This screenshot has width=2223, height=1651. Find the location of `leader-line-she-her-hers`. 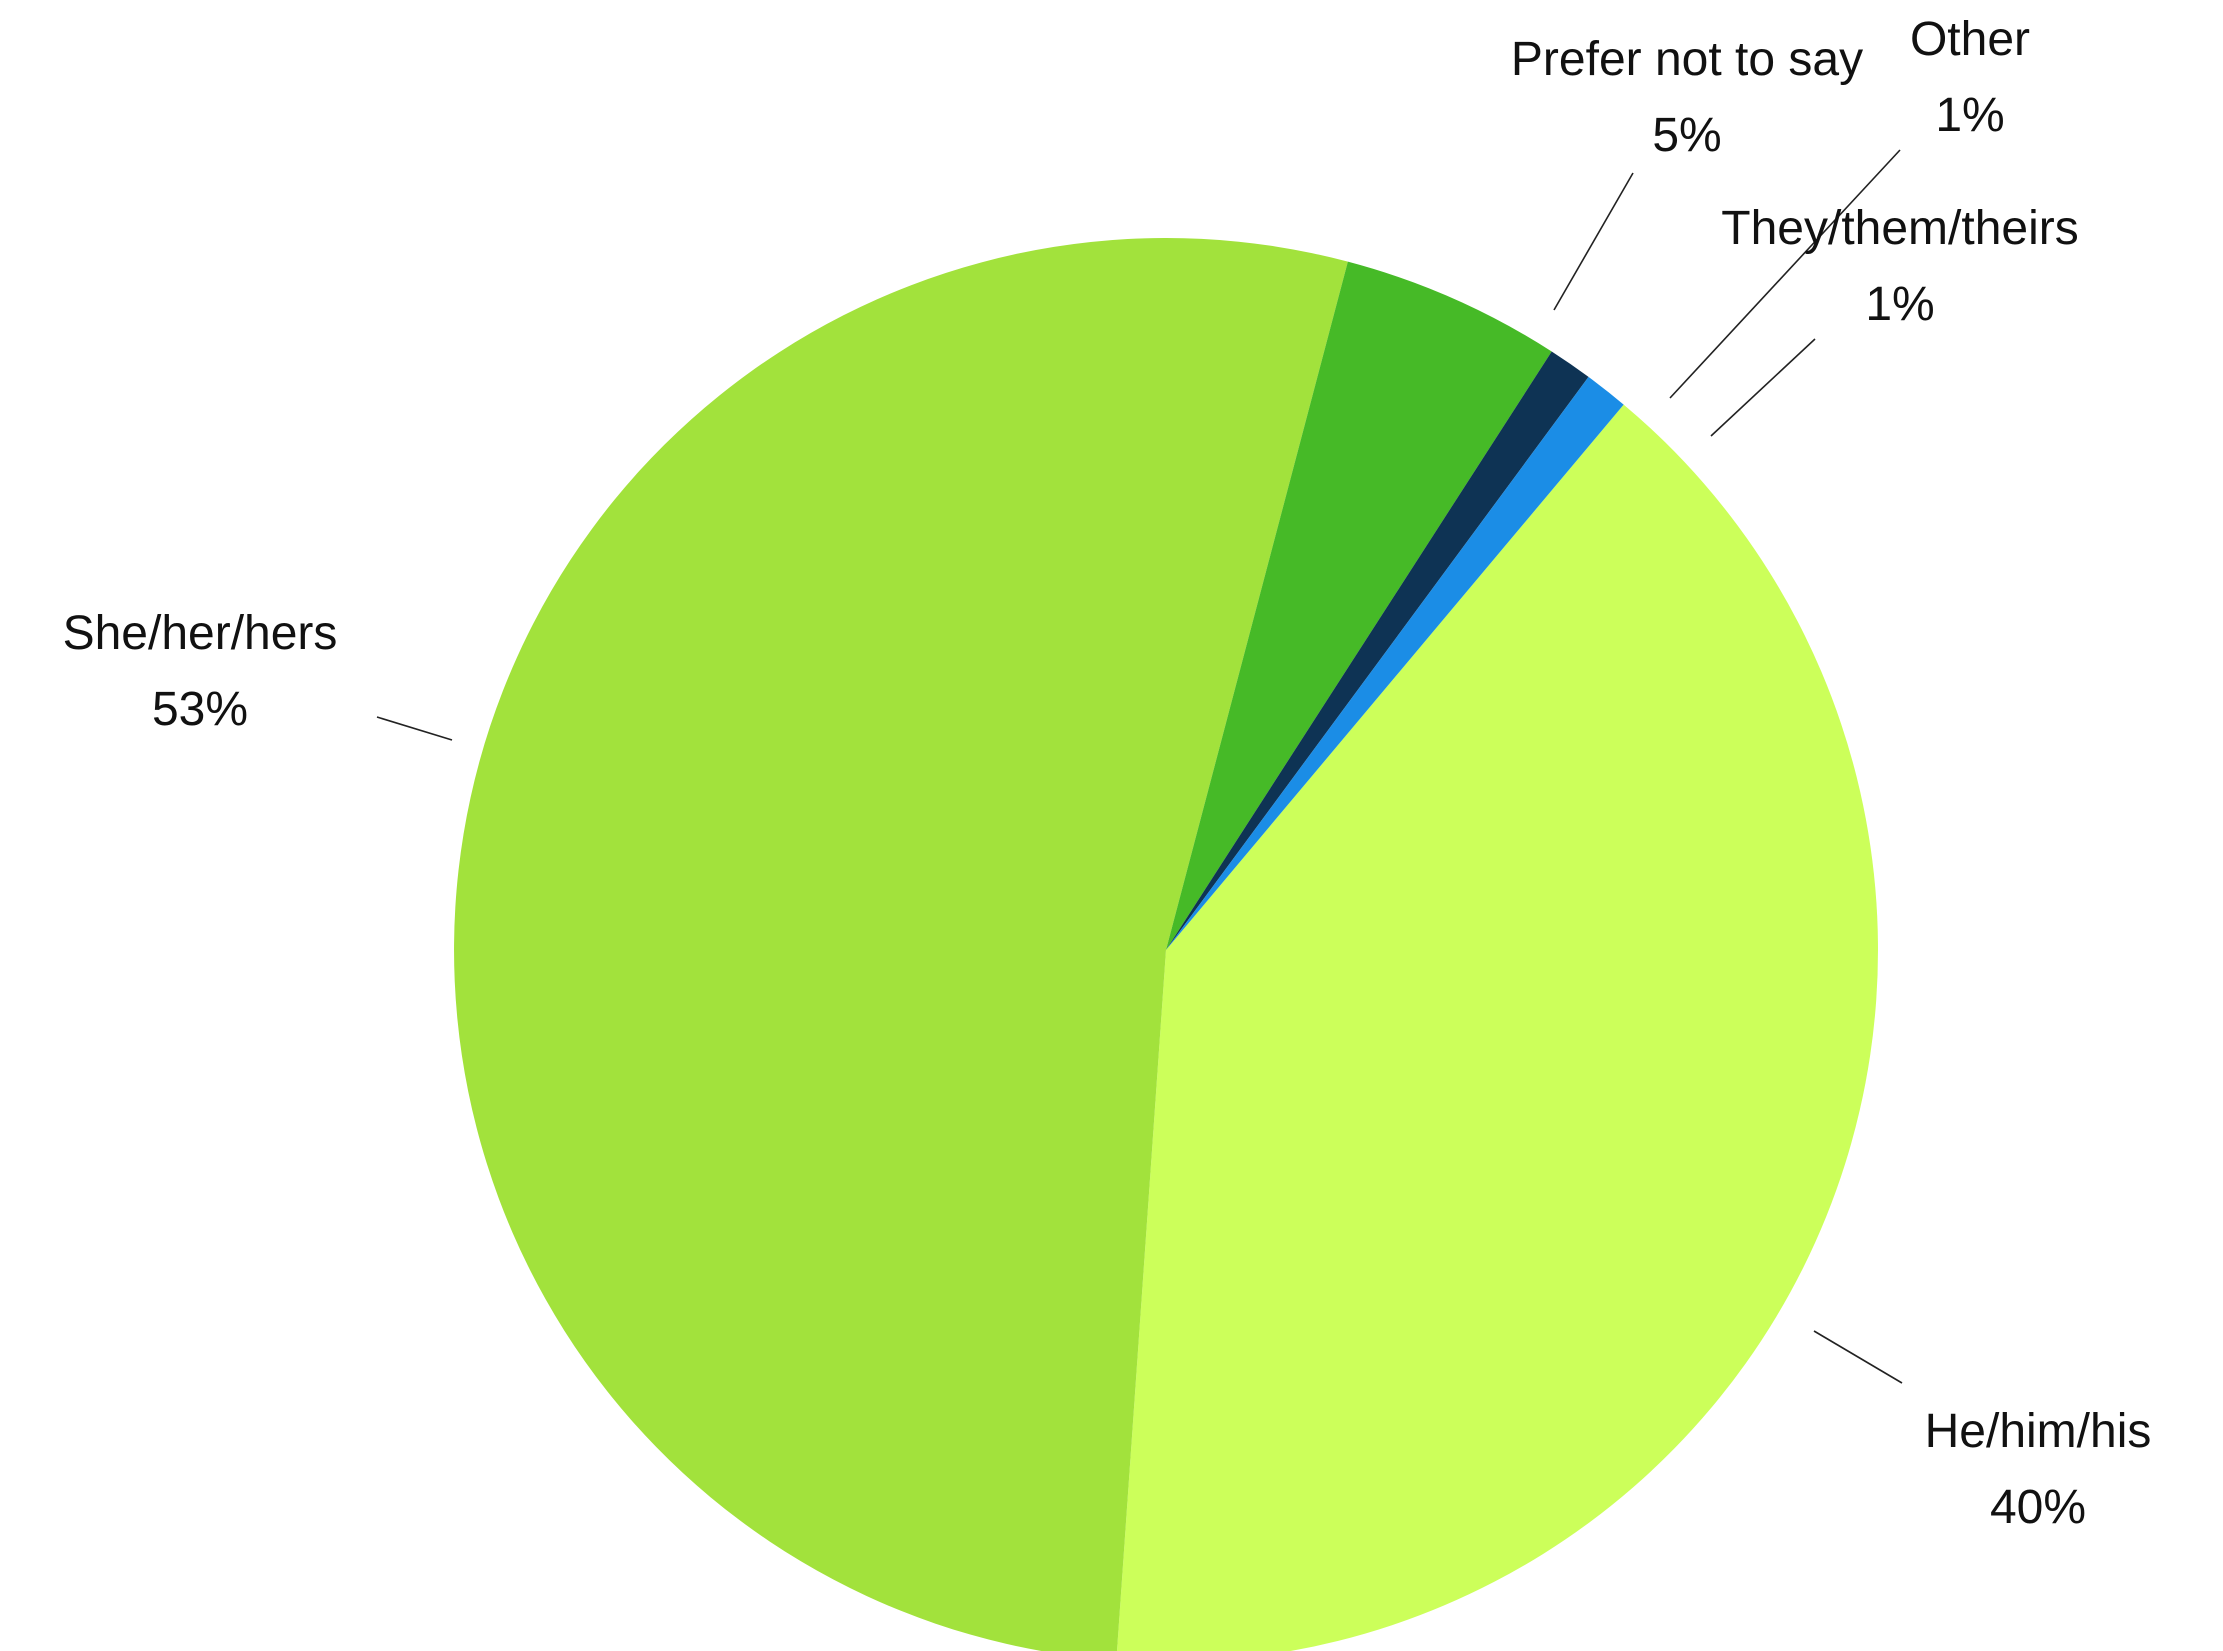

leader-line-she-her-hers is located at coordinates (414, 728).